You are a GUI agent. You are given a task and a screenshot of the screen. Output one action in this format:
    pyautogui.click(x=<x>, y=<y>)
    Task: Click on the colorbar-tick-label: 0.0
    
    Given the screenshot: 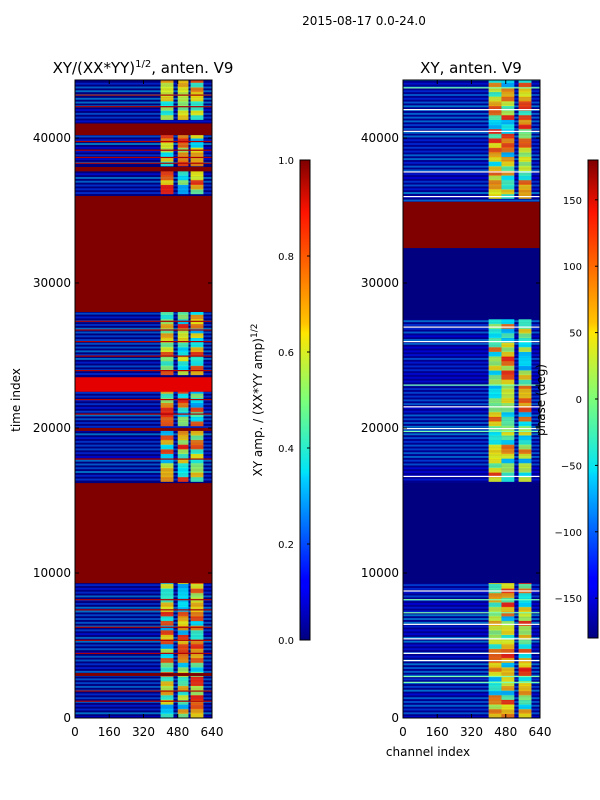 What is the action you would take?
    pyautogui.click(x=286, y=641)
    